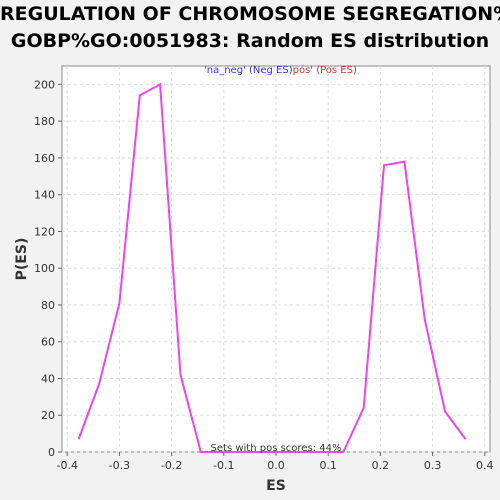 The width and height of the screenshot is (500, 500). I want to click on x-tick-label: 0.1, so click(328, 465).